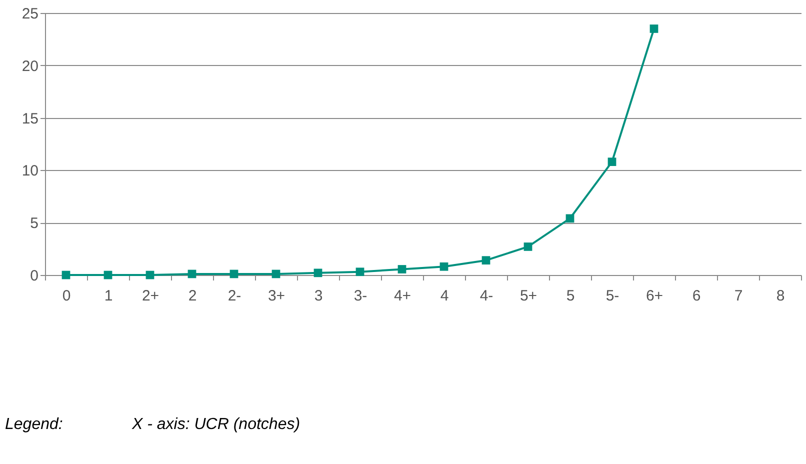 The width and height of the screenshot is (806, 464). I want to click on x-tick-label: 4-, so click(487, 296).